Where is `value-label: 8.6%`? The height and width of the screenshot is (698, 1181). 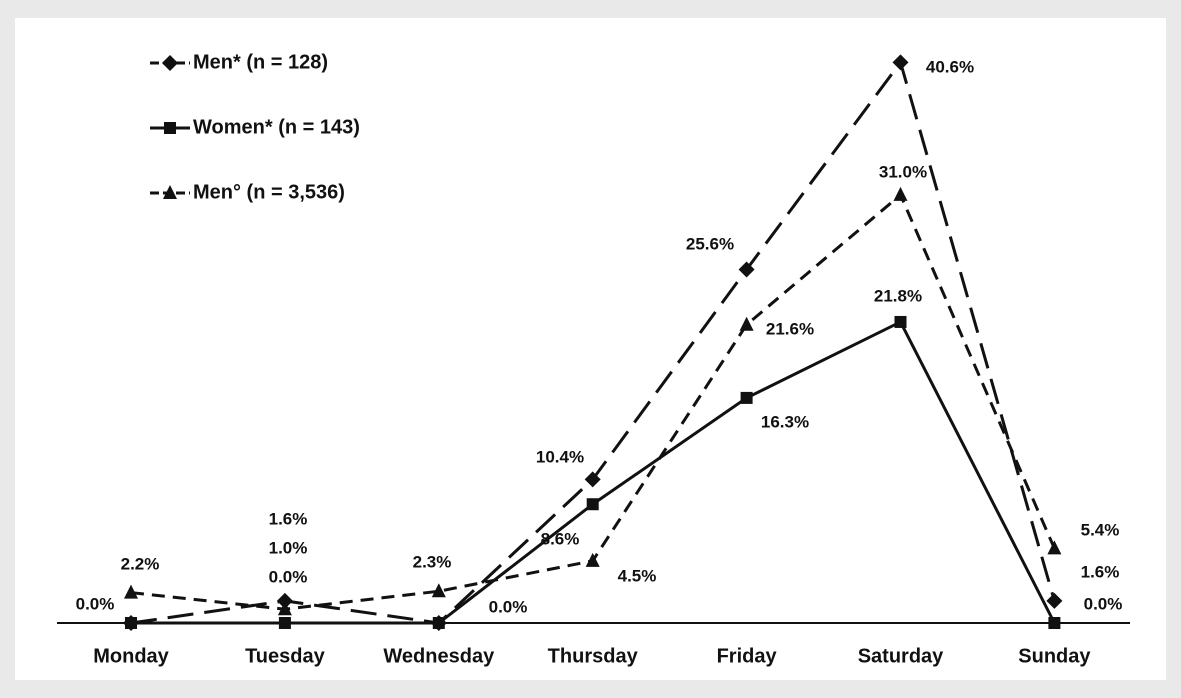
value-label: 8.6% is located at coordinates (560, 538).